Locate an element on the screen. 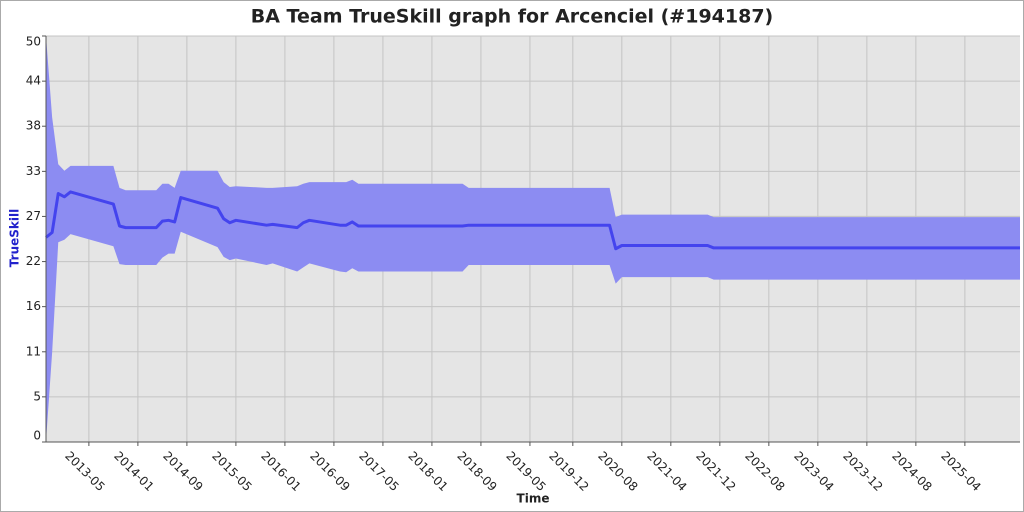 The image size is (1024, 512). y-tick-label: 5 is located at coordinates (37, 396).